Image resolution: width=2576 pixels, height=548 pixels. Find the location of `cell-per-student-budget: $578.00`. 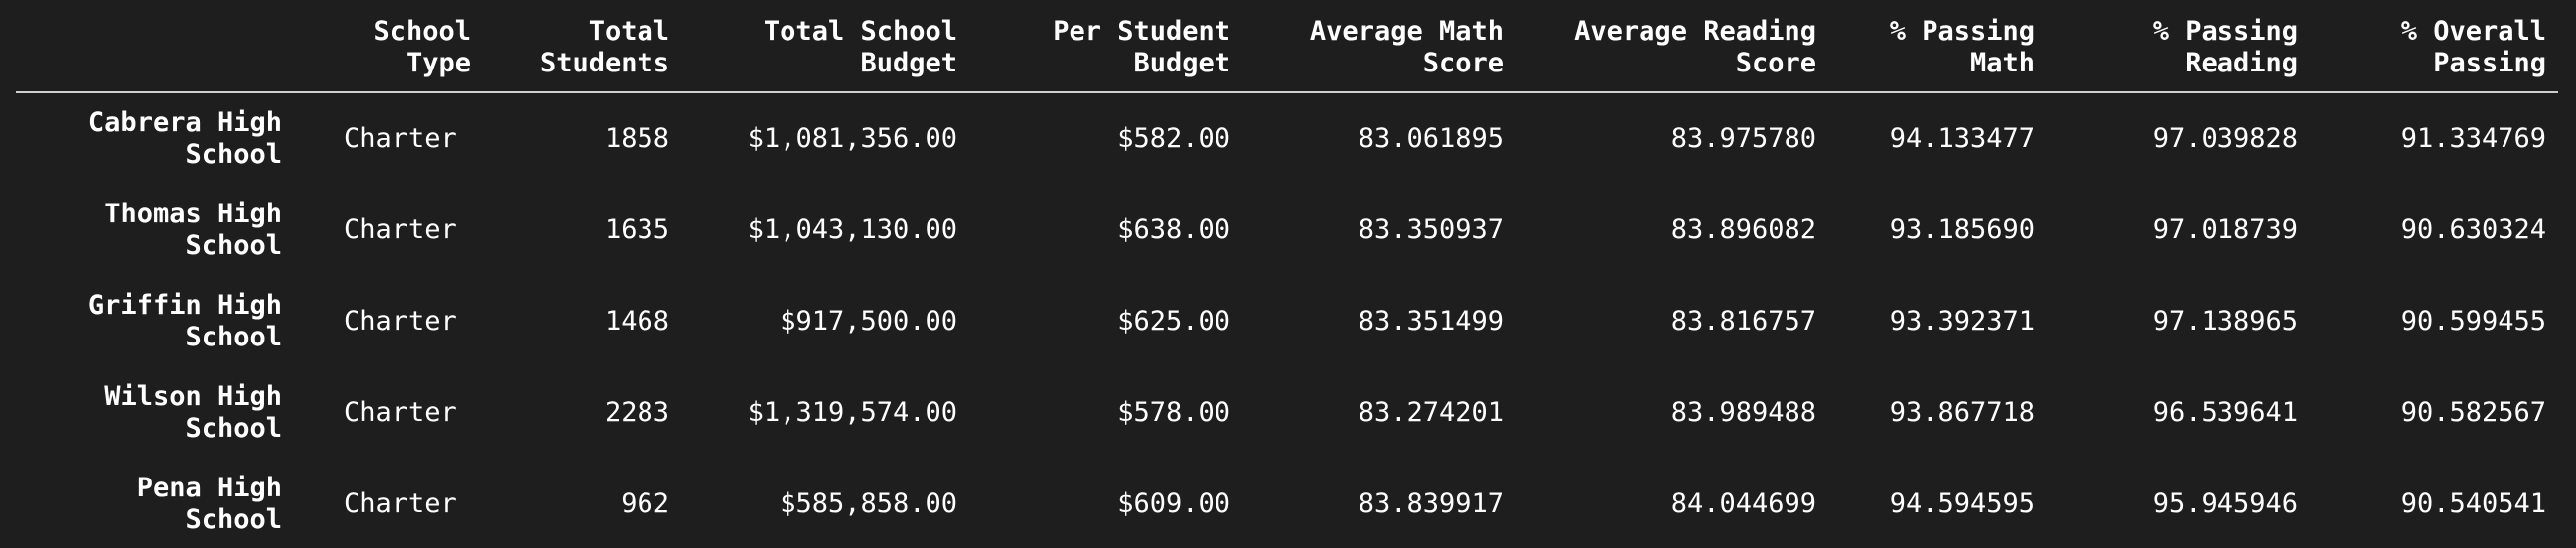

cell-per-student-budget: $578.00 is located at coordinates (1173, 413).